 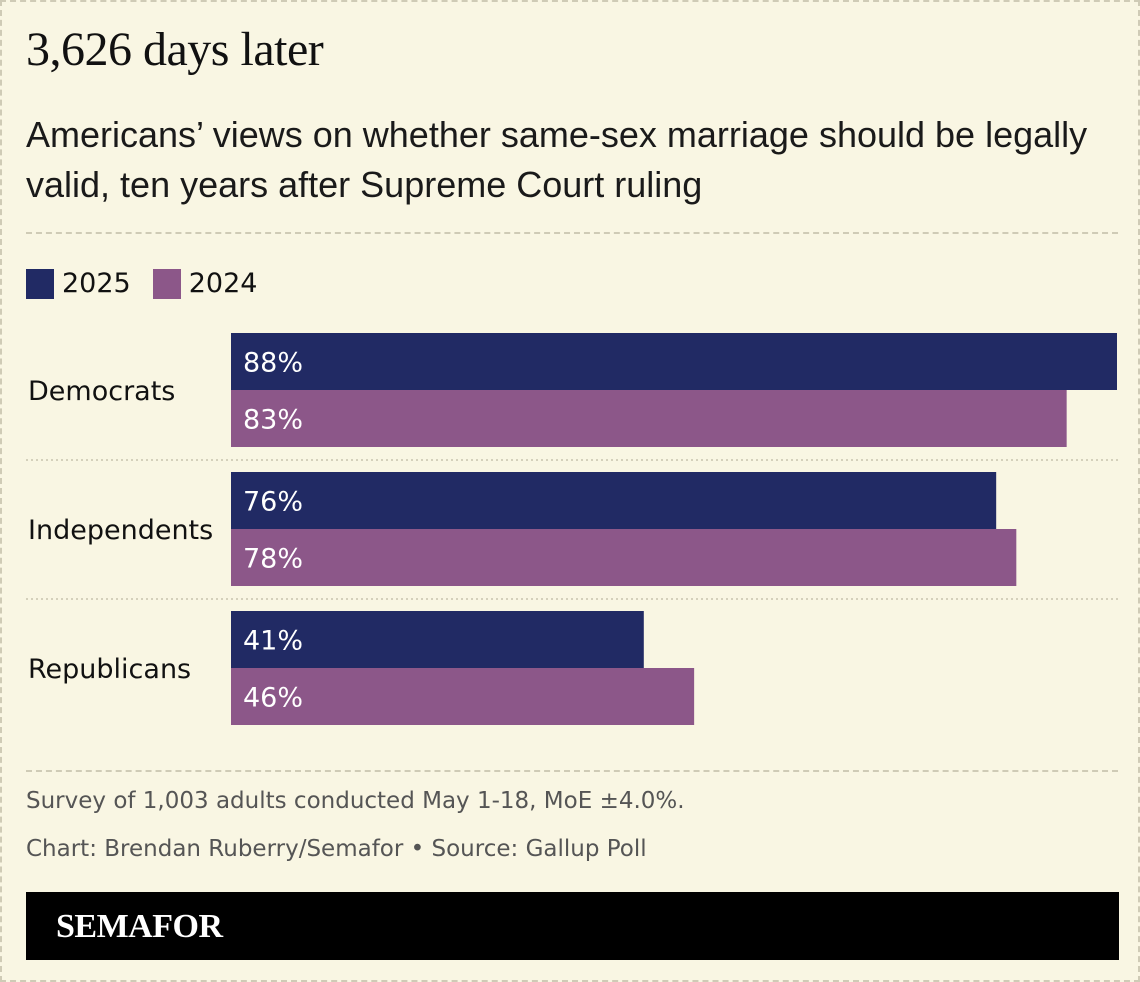 I want to click on value-label-republicans-2025: 41%, so click(x=273, y=641).